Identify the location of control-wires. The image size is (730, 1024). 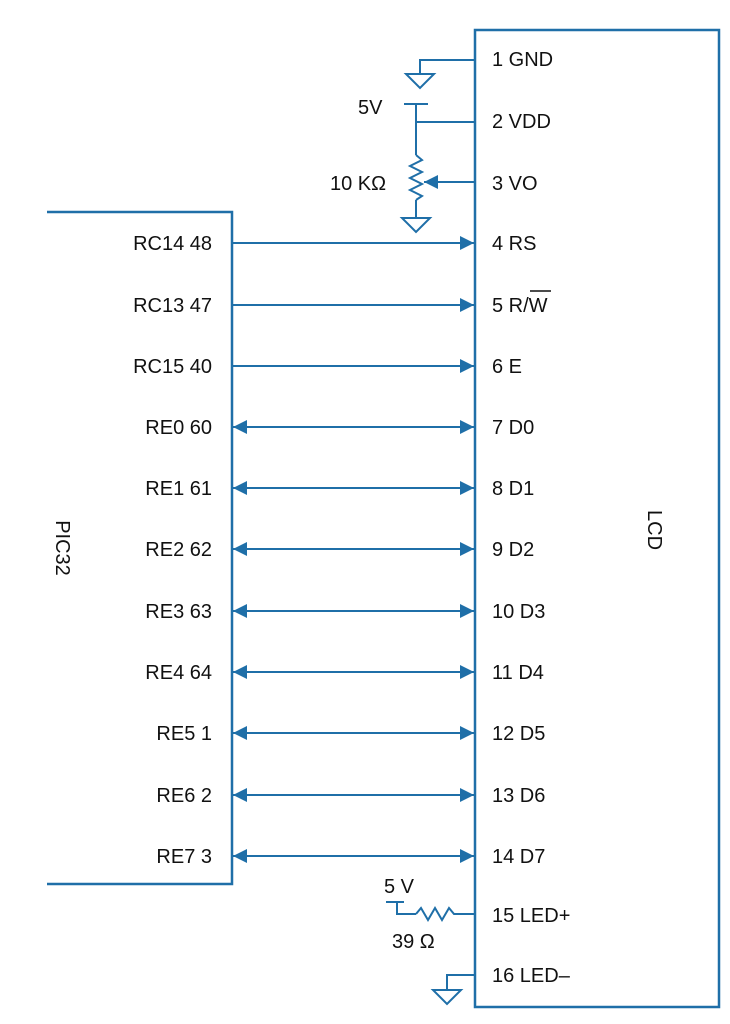
(353, 304).